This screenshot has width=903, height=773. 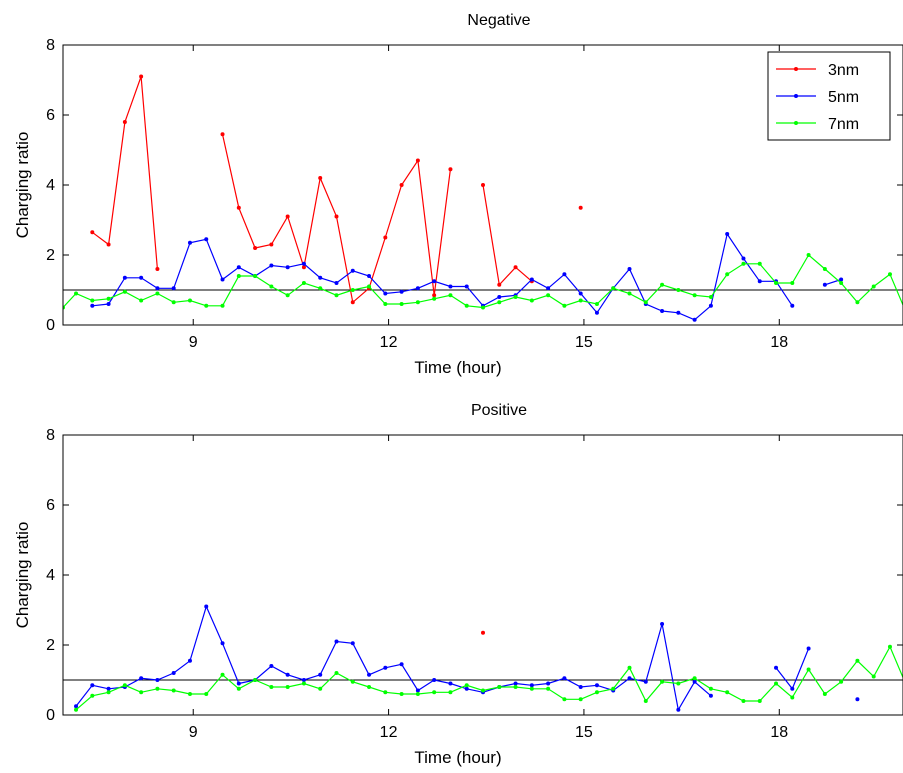 What do you see at coordinates (50, 645) in the screenshot?
I see `y-tick-label: 2` at bounding box center [50, 645].